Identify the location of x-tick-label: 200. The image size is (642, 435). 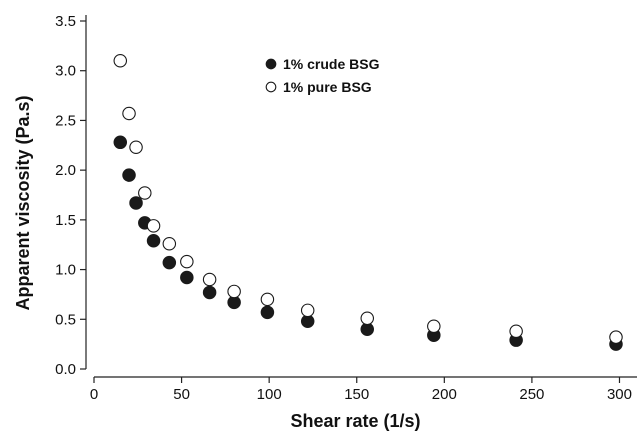
(444, 394).